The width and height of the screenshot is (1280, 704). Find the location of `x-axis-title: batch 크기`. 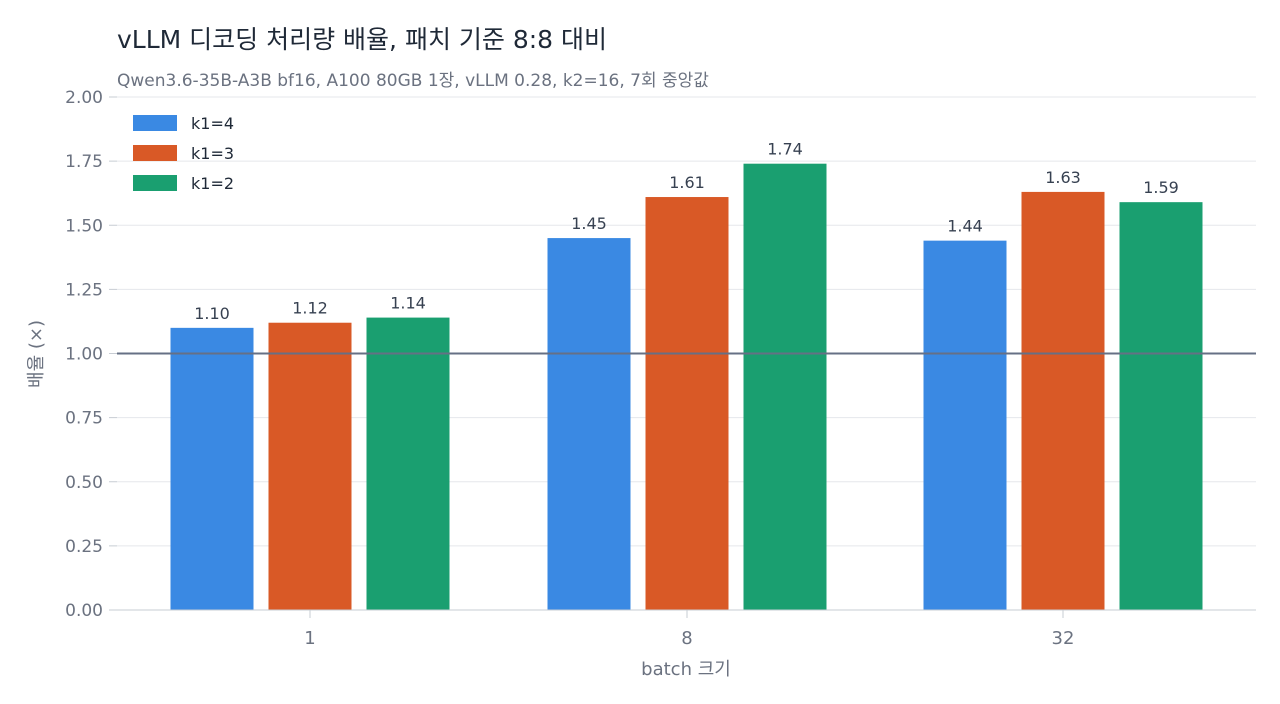

x-axis-title: batch 크기 is located at coordinates (686, 669).